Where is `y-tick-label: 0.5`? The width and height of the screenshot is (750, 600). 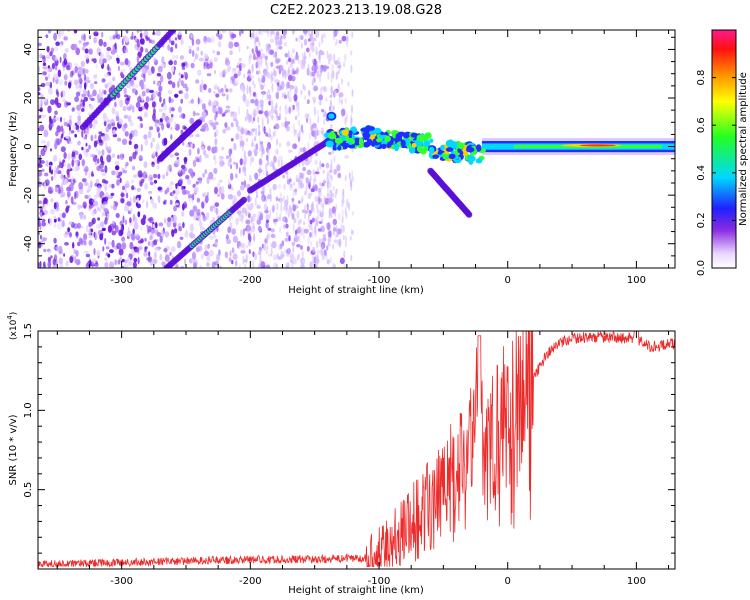
y-tick-label: 0.5 is located at coordinates (28, 490).